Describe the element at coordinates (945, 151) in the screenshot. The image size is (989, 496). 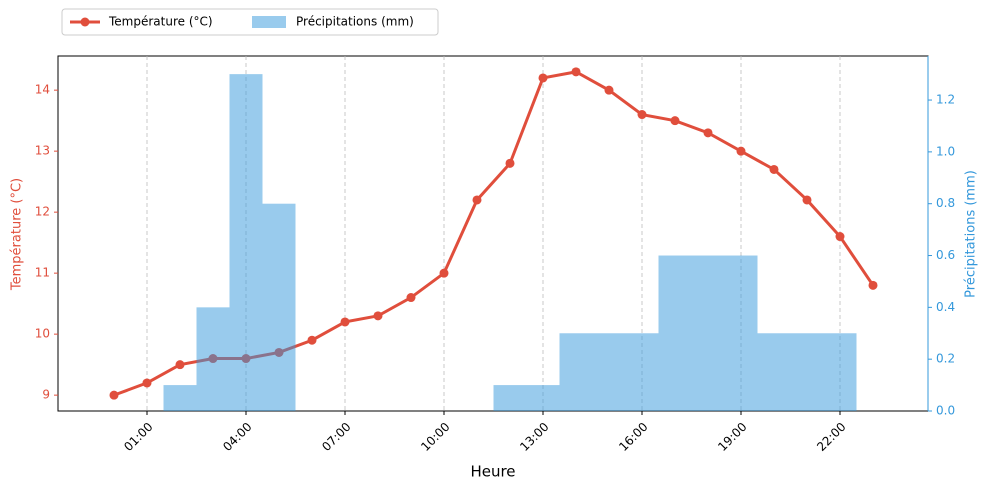
I see `y2-tick-label: 1.0` at that location.